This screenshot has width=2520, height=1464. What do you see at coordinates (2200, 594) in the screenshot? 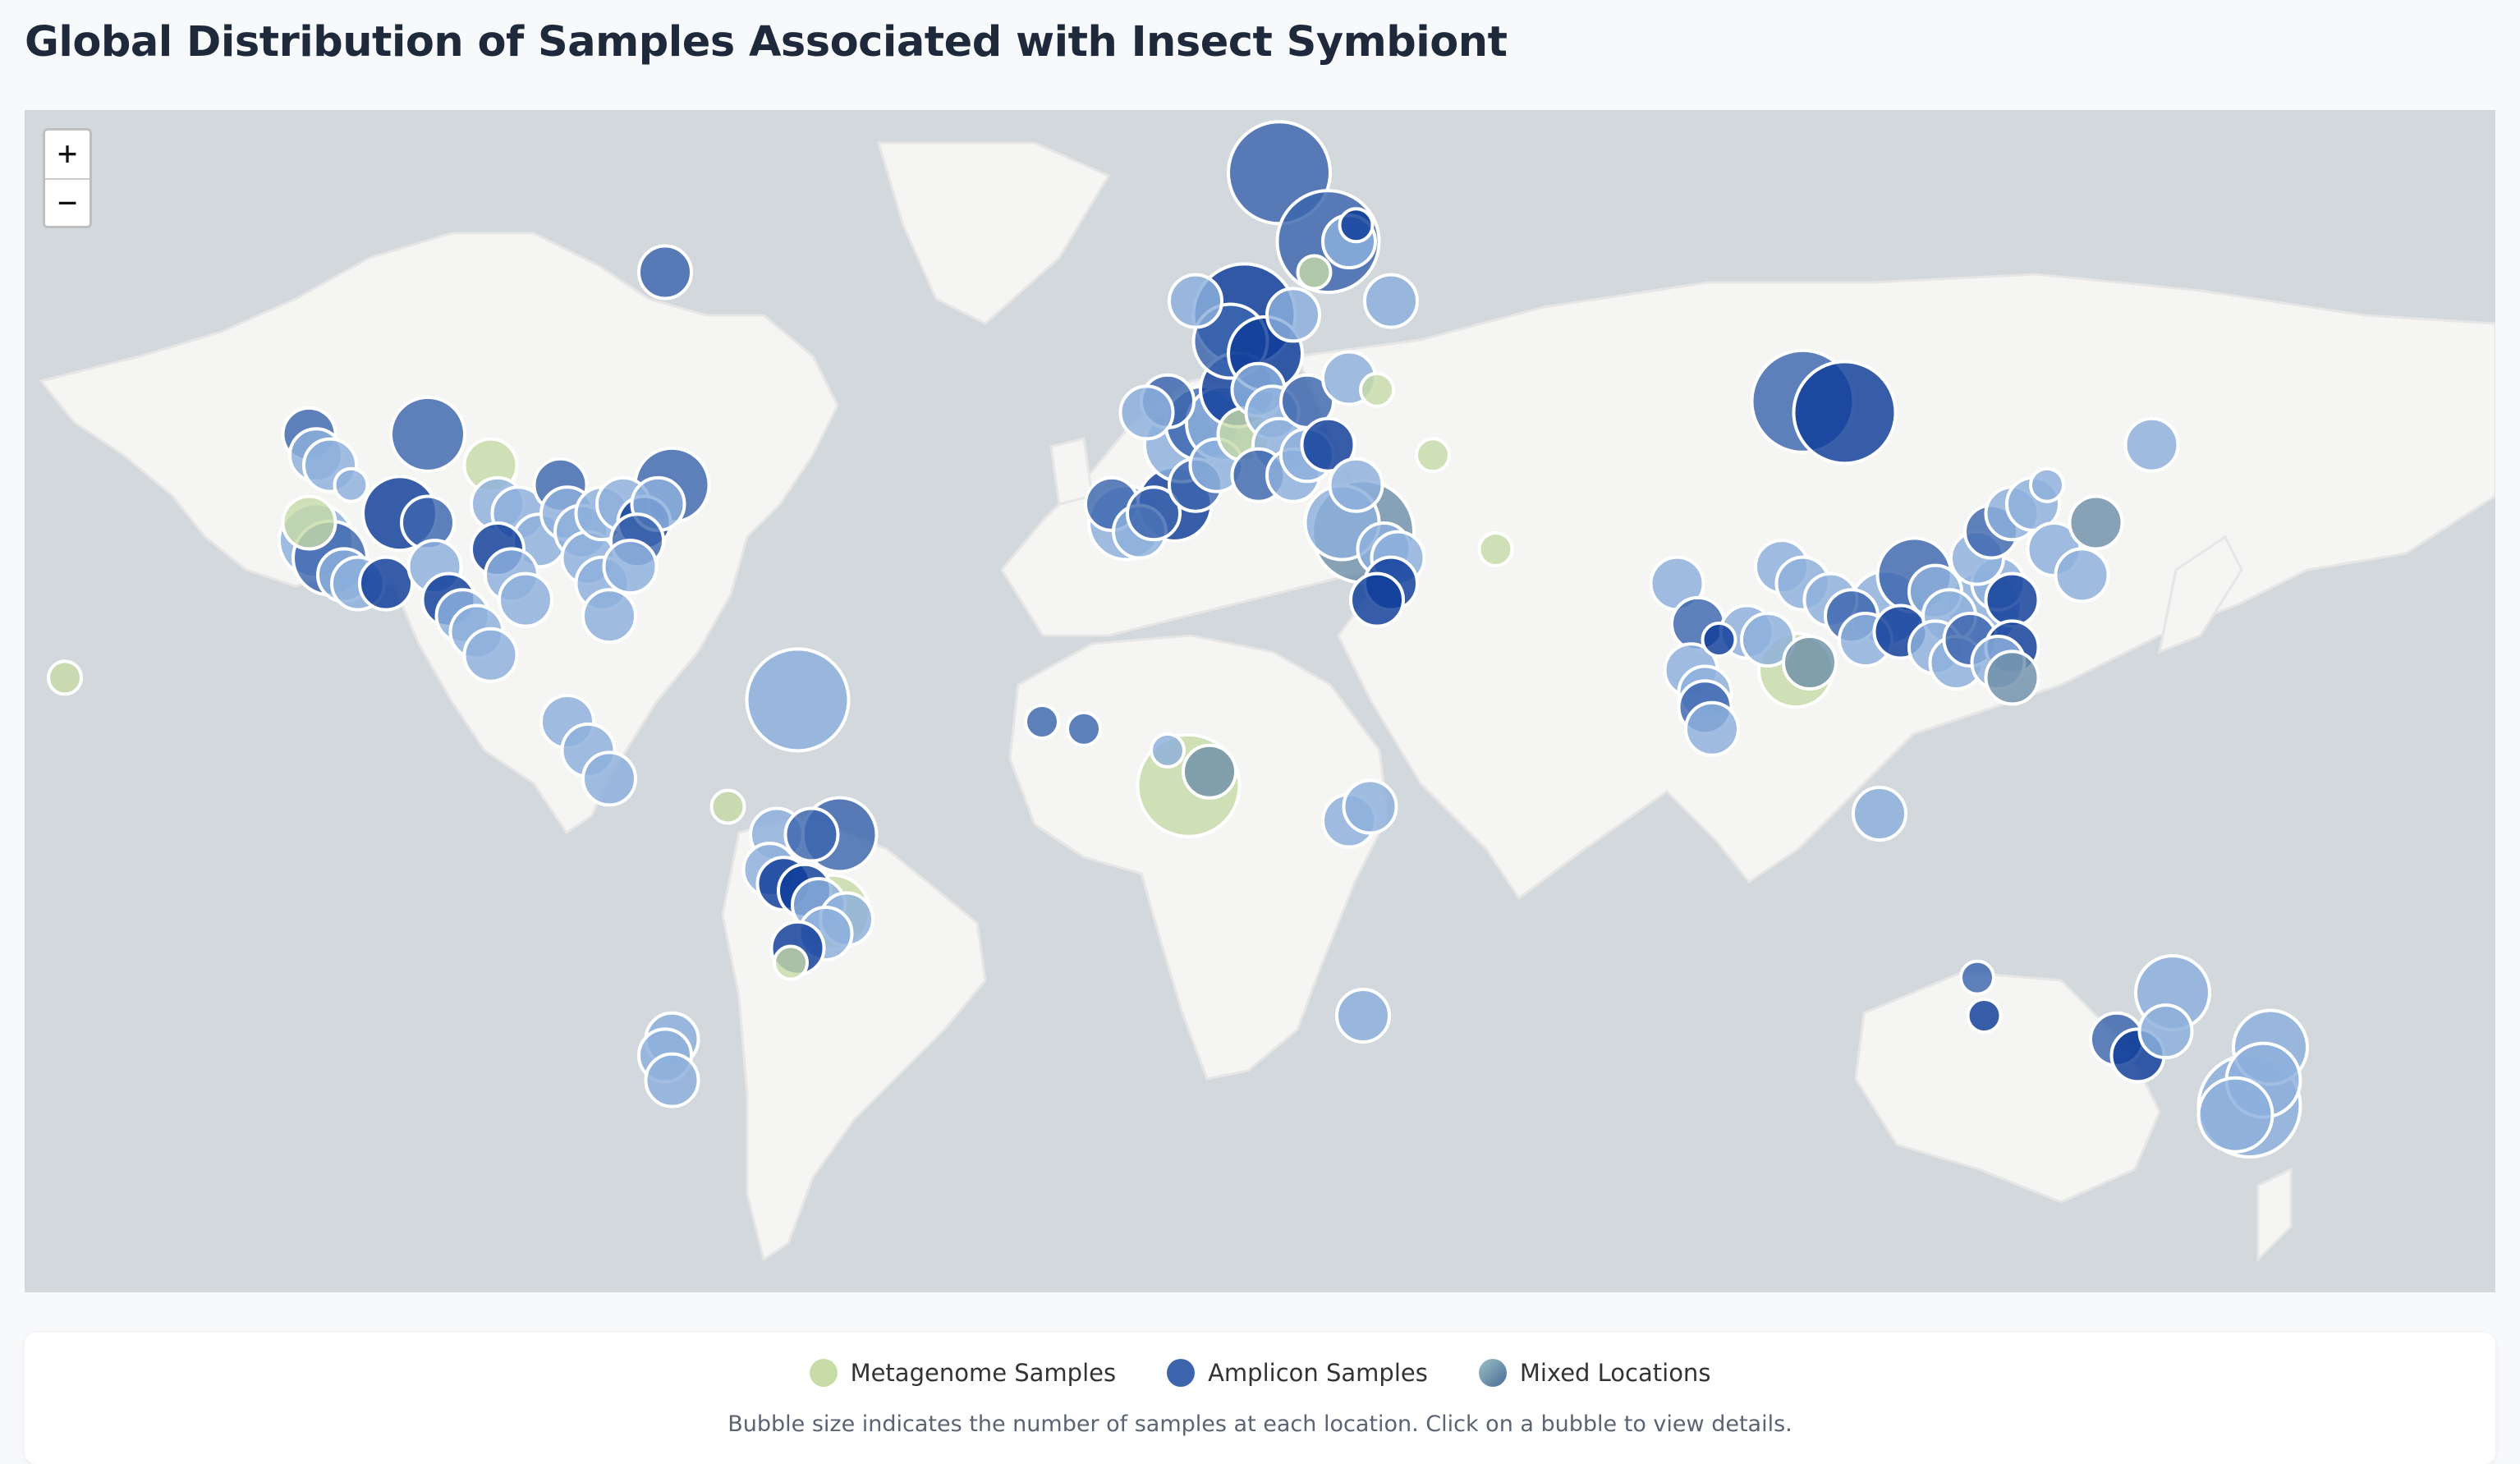
I see `landmass-japan` at bounding box center [2200, 594].